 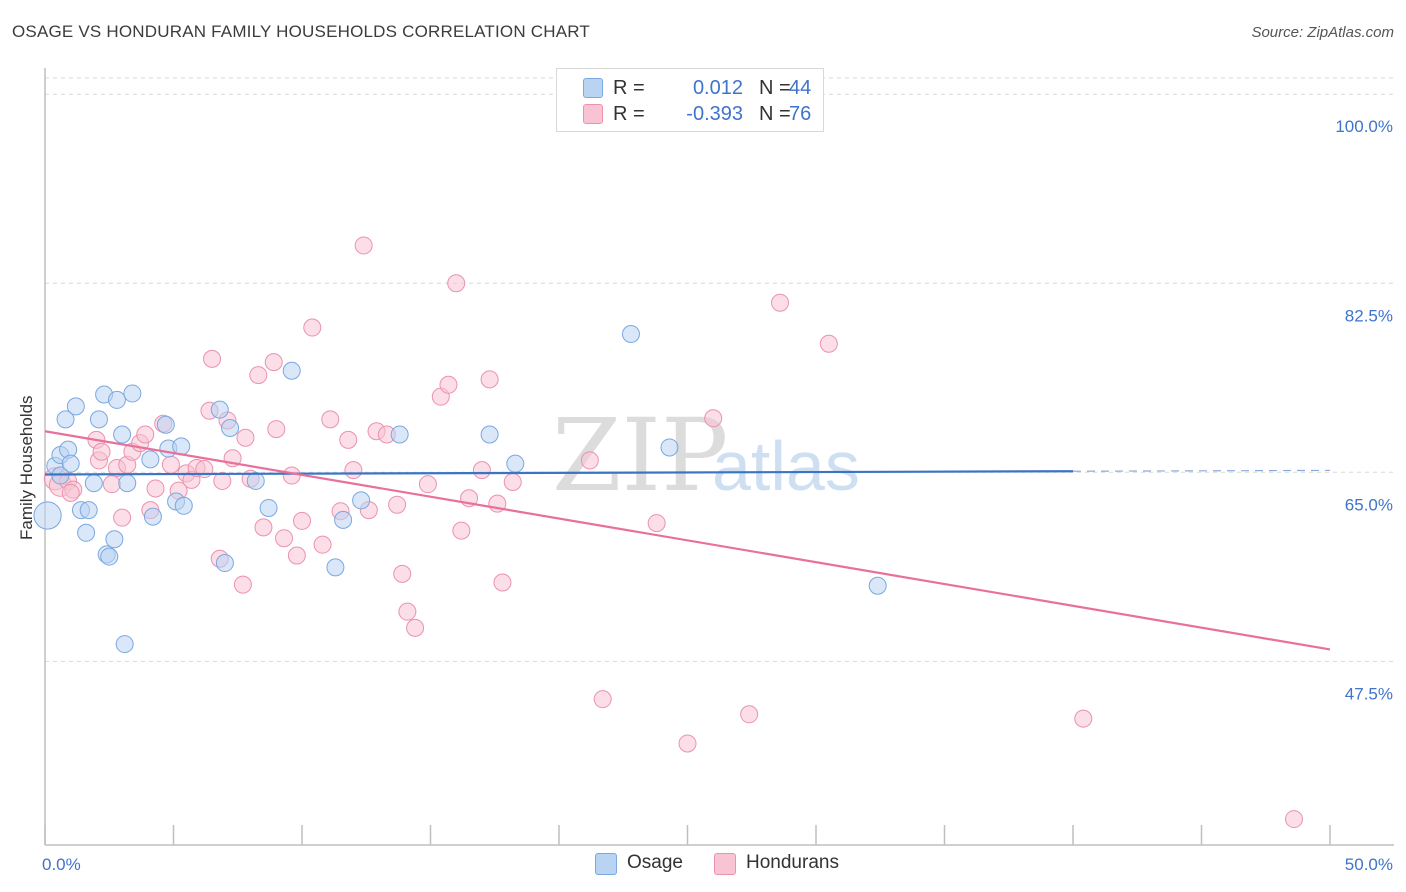 What do you see at coordinates (792, 862) in the screenshot?
I see `hondurans-legend-label: Hondurans` at bounding box center [792, 862].